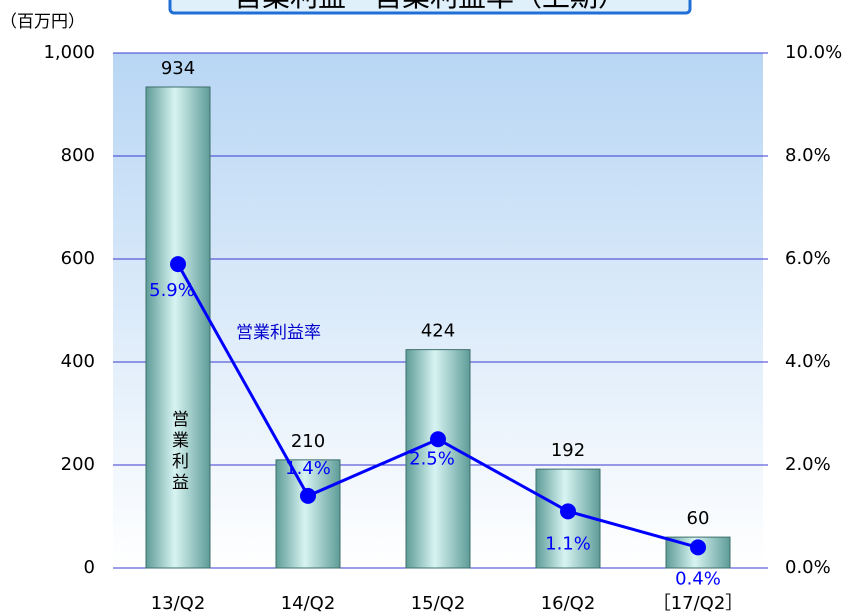 The width and height of the screenshot is (857, 616). Describe the element at coordinates (178, 603) in the screenshot. I see `x-tick-label: 13/Q2` at that location.